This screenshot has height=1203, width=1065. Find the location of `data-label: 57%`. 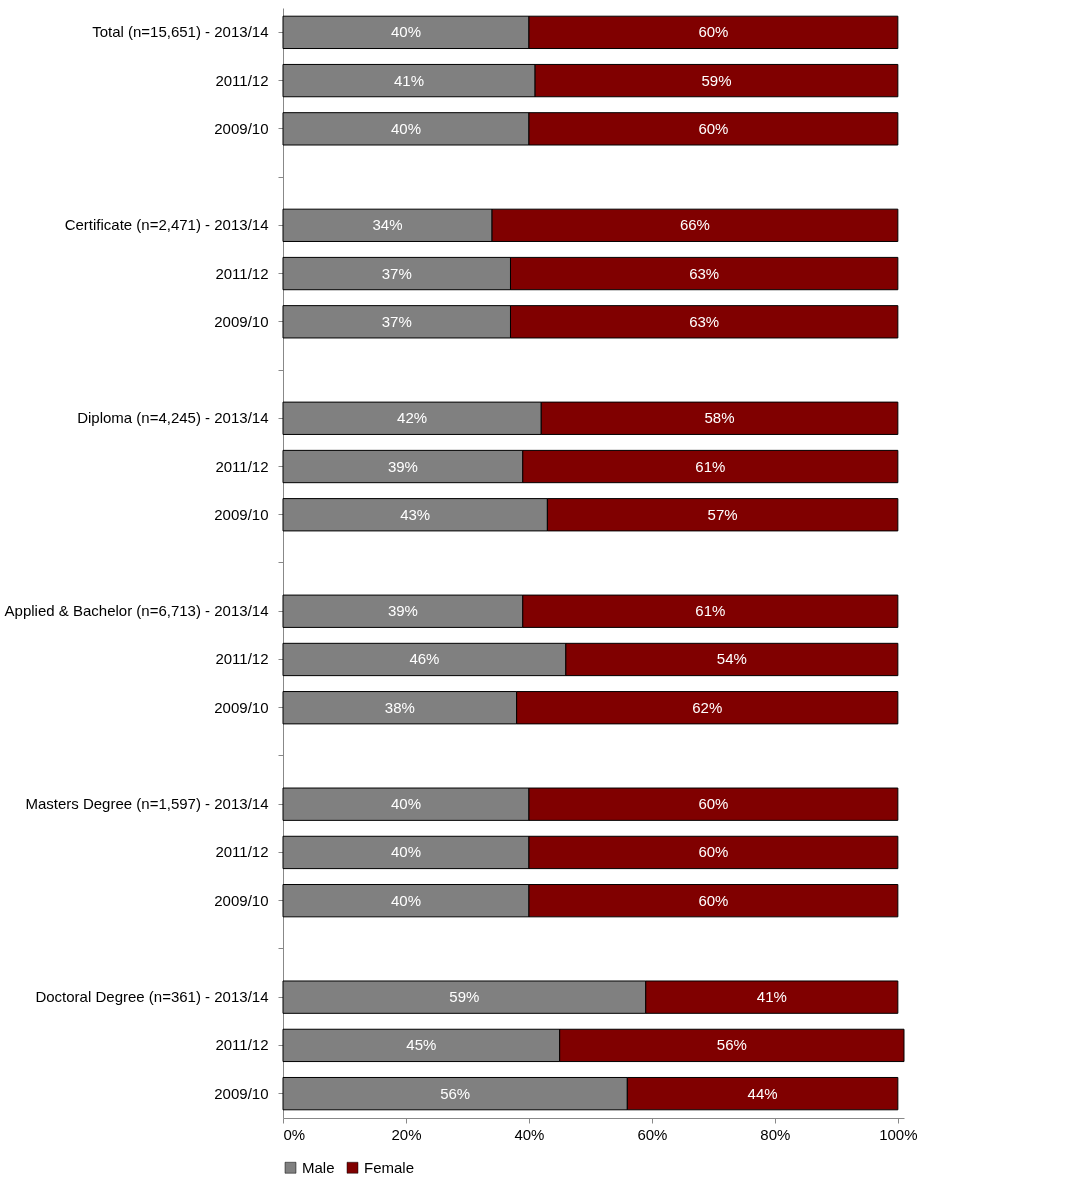

data-label: 57% is located at coordinates (722, 514).